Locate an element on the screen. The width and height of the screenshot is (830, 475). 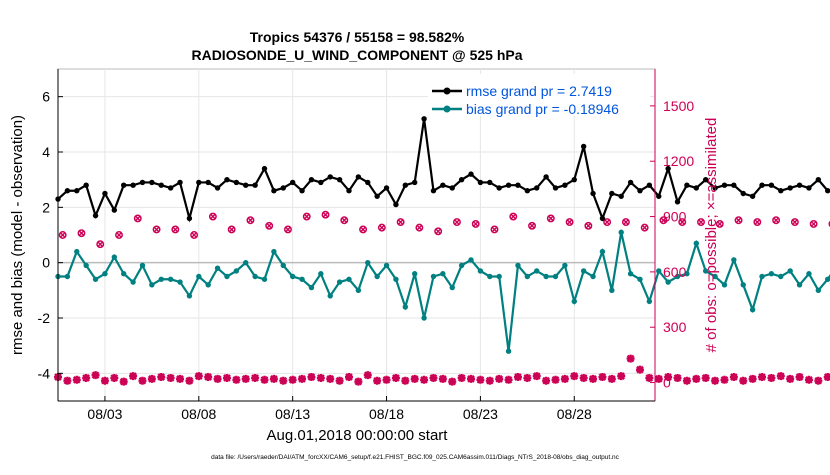
legend-rmse-marker is located at coordinates (447, 91).